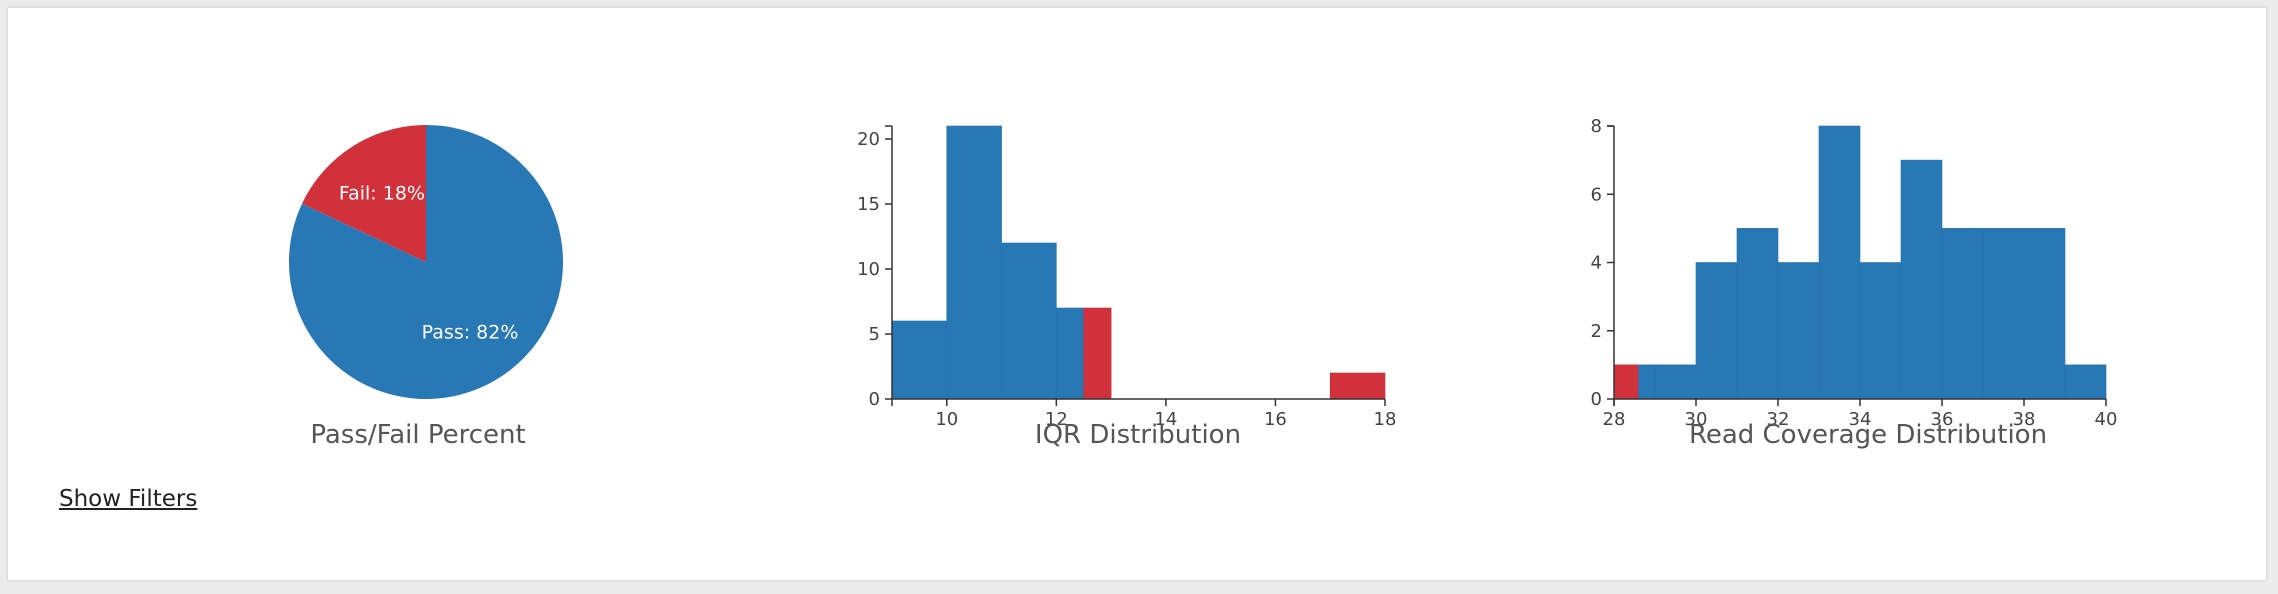  What do you see at coordinates (128, 499) in the screenshot?
I see `show-filters-link: Show Filters` at bounding box center [128, 499].